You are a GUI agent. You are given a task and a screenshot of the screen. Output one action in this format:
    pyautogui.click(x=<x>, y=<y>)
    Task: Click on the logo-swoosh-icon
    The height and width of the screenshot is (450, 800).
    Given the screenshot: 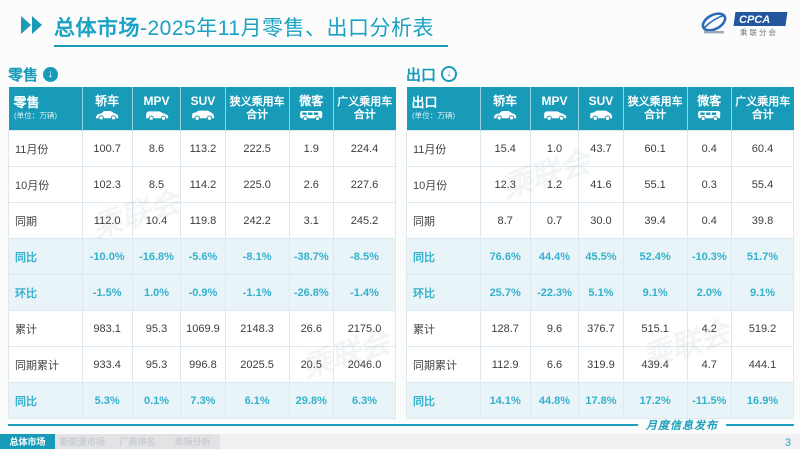 What is the action you would take?
    pyautogui.click(x=714, y=23)
    